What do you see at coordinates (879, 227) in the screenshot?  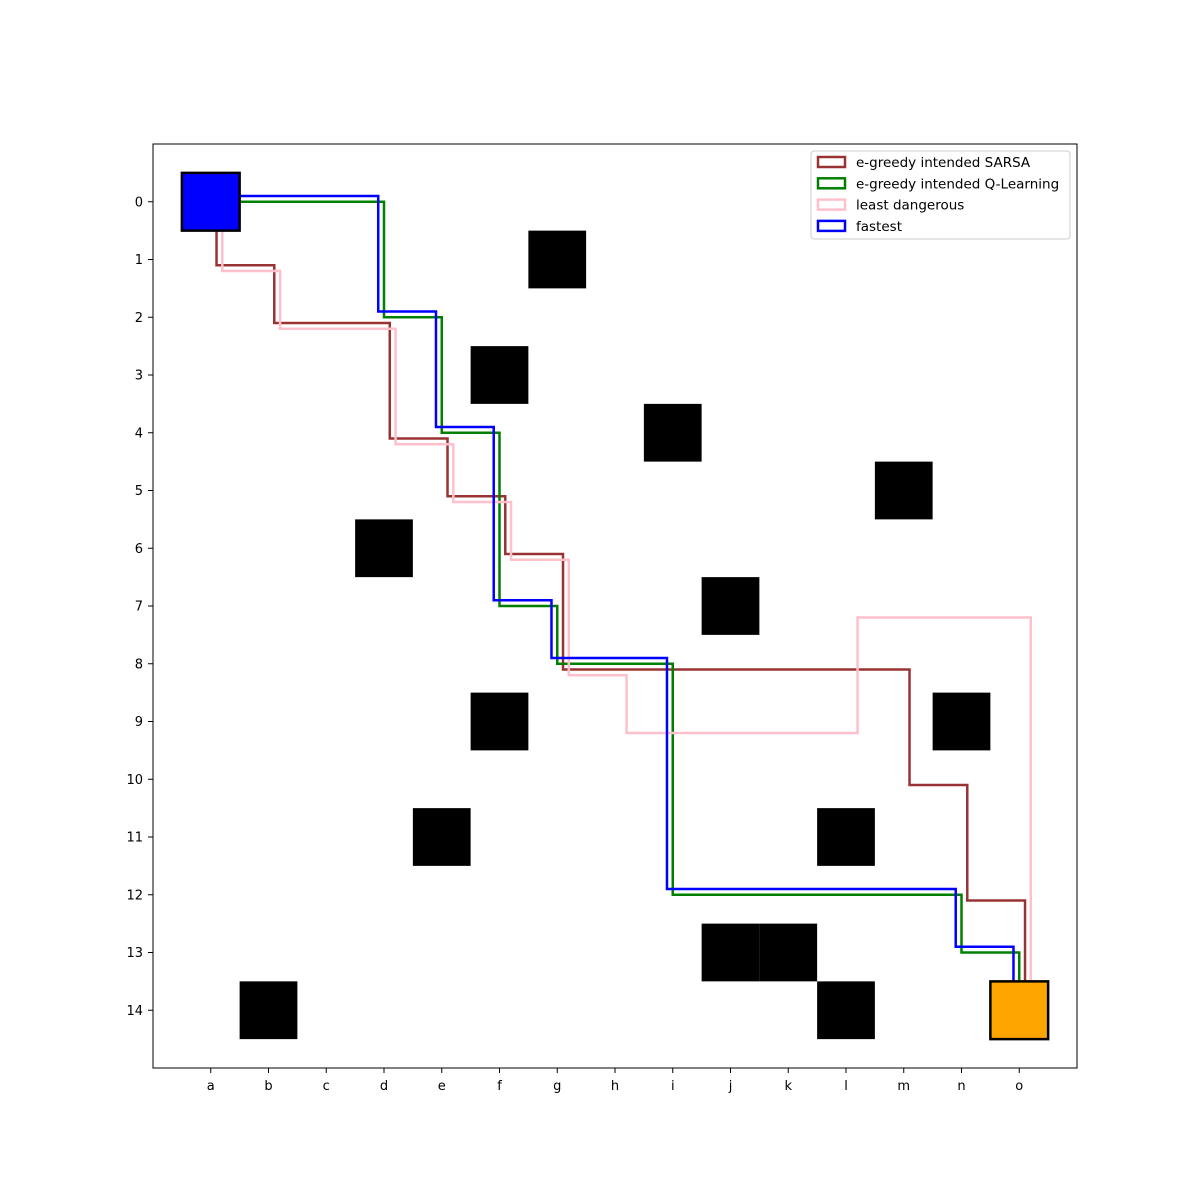 I see `legend-label: fastest` at bounding box center [879, 227].